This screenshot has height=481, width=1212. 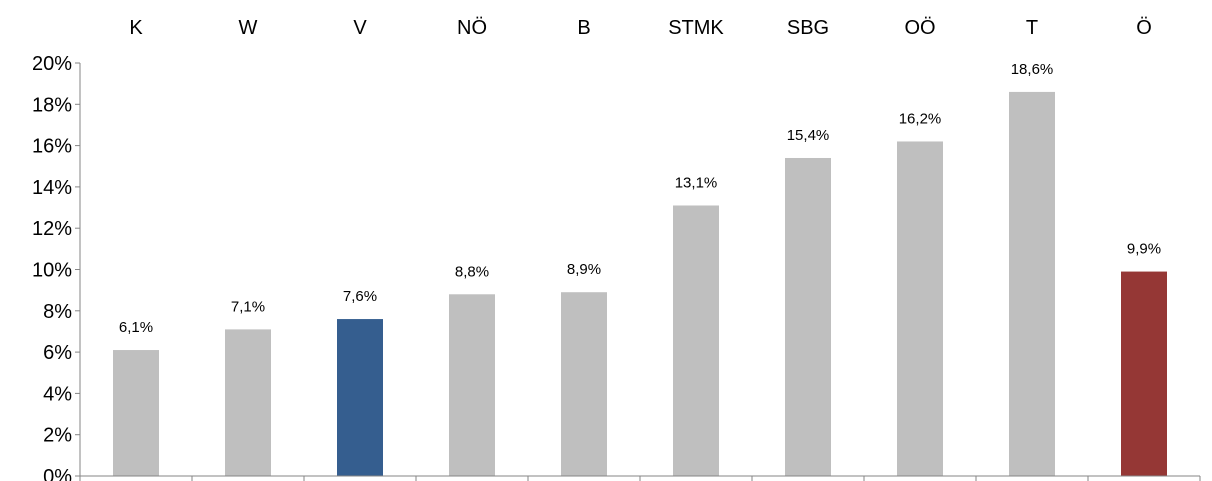 What do you see at coordinates (57, 436) in the screenshot?
I see `y-tick-label: 2%` at bounding box center [57, 436].